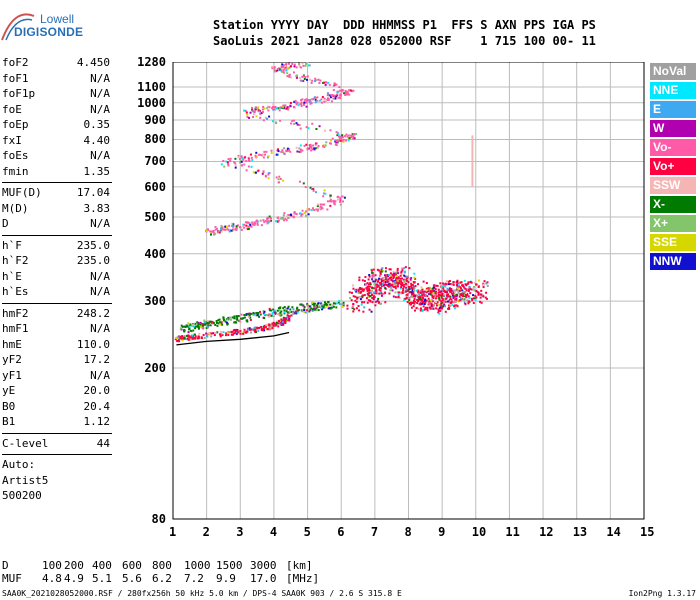 The width and height of the screenshot is (700, 600). What do you see at coordinates (546, 532) in the screenshot?
I see `x-tick-label: 12` at bounding box center [546, 532].